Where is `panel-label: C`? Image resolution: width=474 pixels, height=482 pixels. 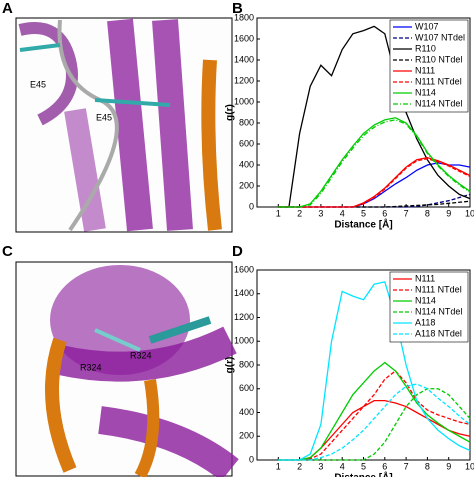
panel-label: C is located at coordinates (7, 251).